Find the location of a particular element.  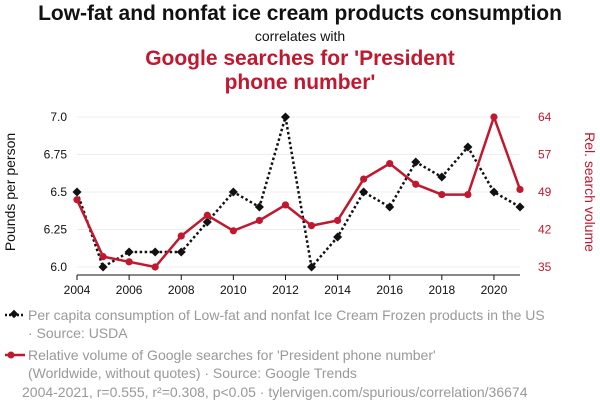

y-axis-label-left: Pounds per person is located at coordinates (10, 192).